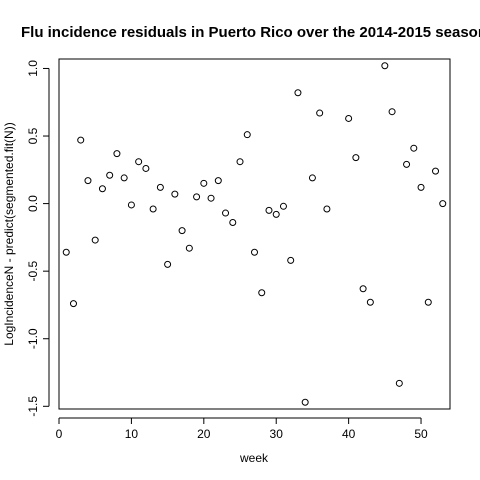 Image resolution: width=480 pixels, height=480 pixels. What do you see at coordinates (349, 434) in the screenshot?
I see `x-tick-label: 40` at bounding box center [349, 434].